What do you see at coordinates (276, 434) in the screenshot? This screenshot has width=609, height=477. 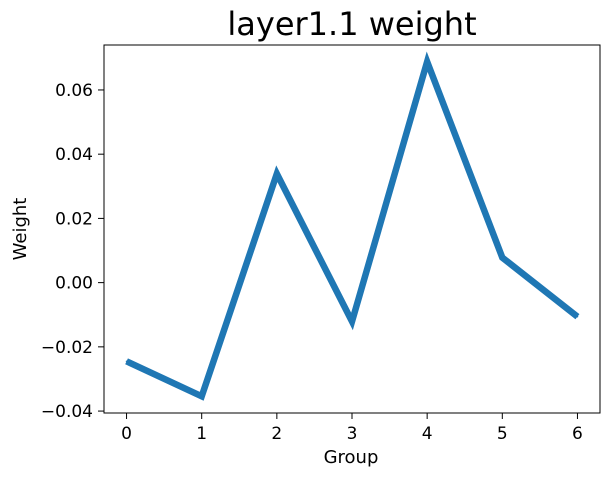 I see `x-tick-label: 2` at bounding box center [276, 434].